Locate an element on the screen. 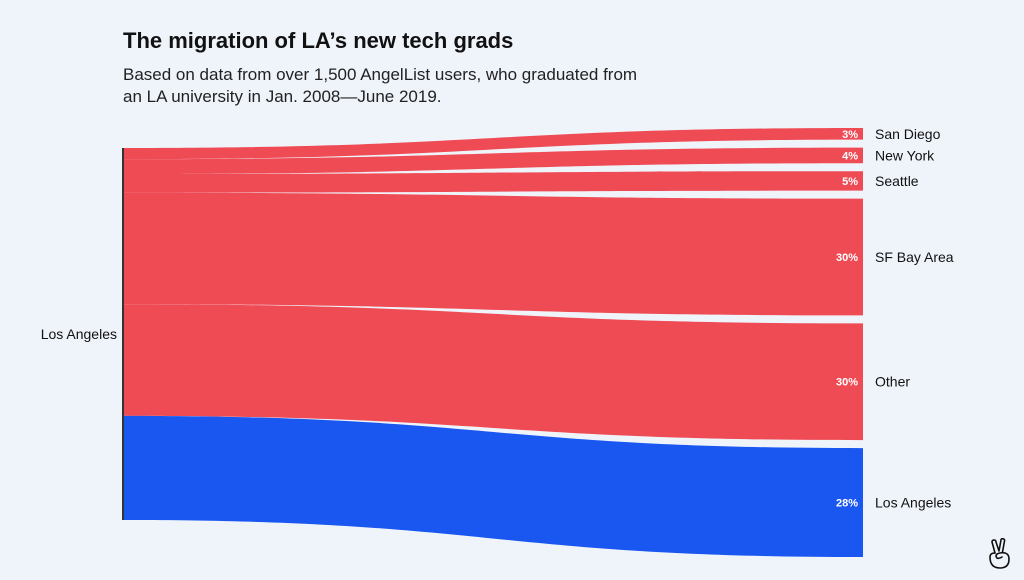 Image resolution: width=1024 pixels, height=580 pixels. flow-percent-label: 28% is located at coordinates (847, 504).